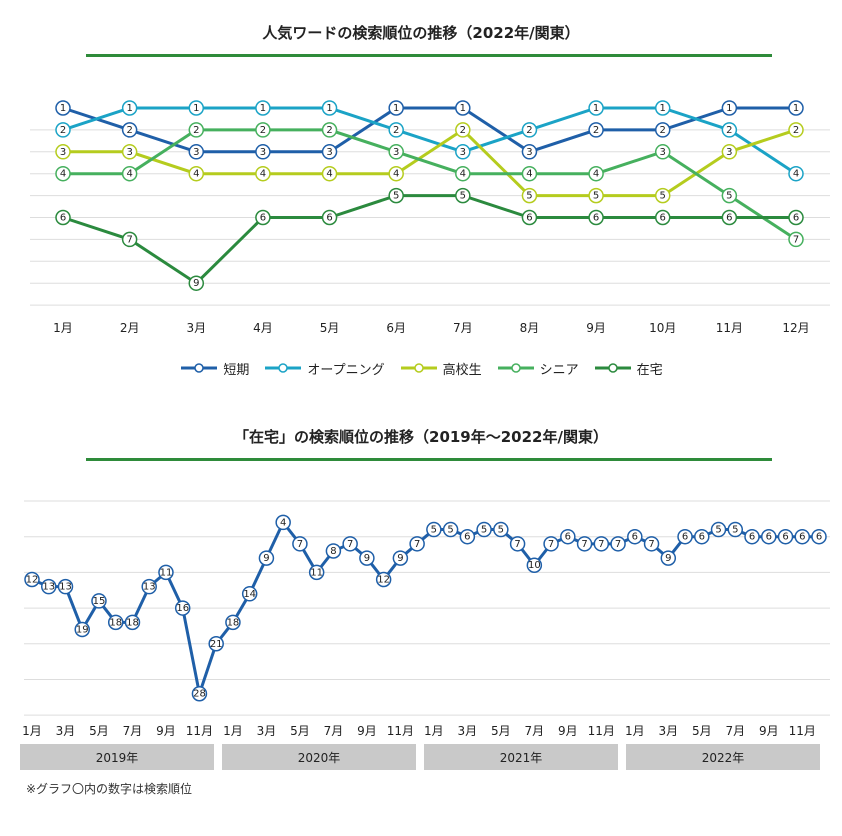 This screenshot has height=836, width=842. I want to click on chart2-point-label: 28, so click(199, 694).